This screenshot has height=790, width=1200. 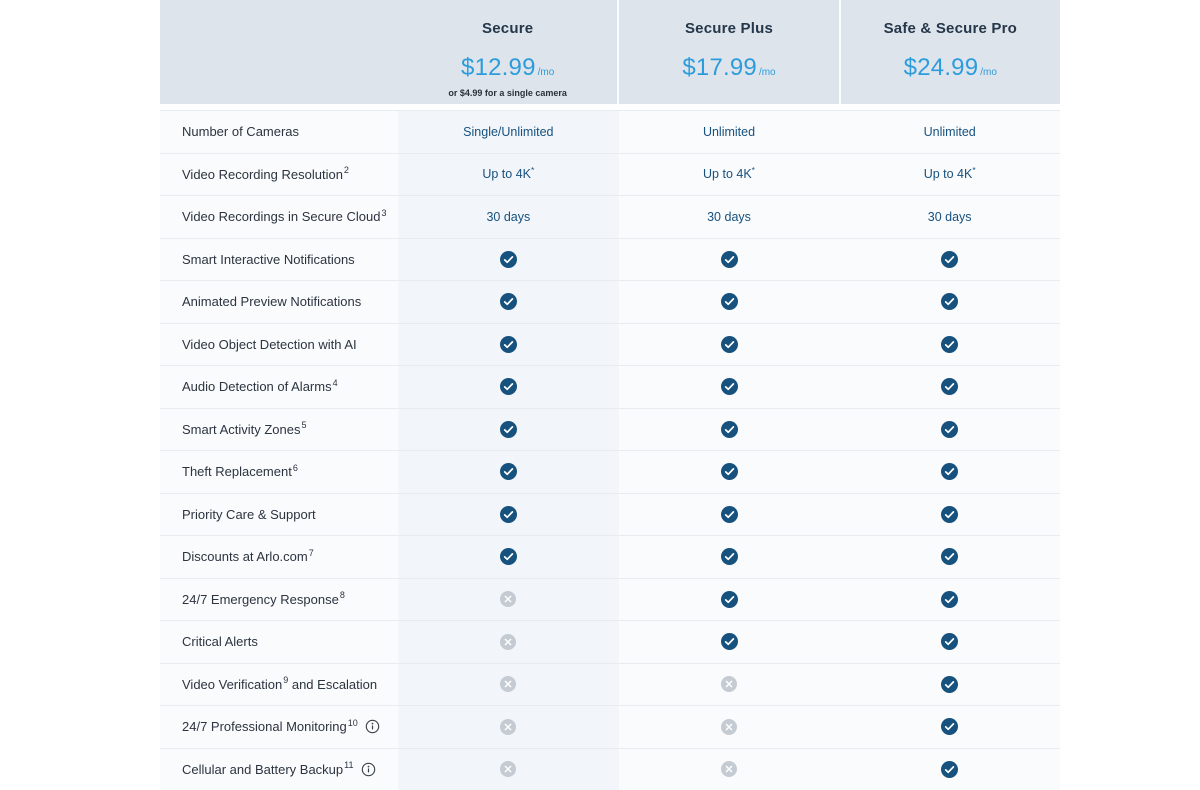 I want to click on plan-note: or $4.99 for a single camera, so click(x=507, y=93).